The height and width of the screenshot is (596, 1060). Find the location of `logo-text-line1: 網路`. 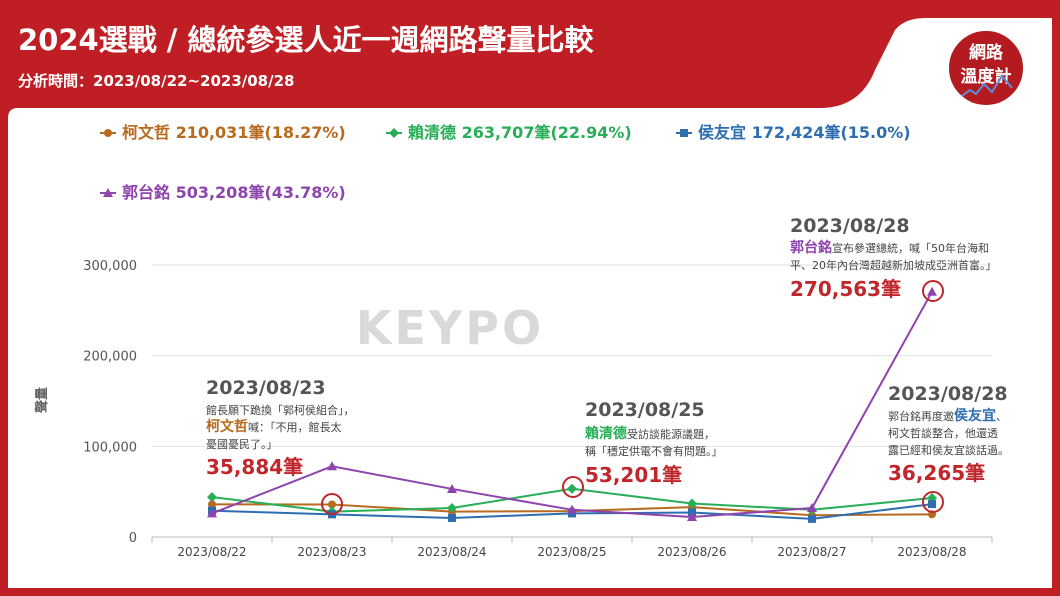

logo-text-line1: 網路 is located at coordinates (986, 52).